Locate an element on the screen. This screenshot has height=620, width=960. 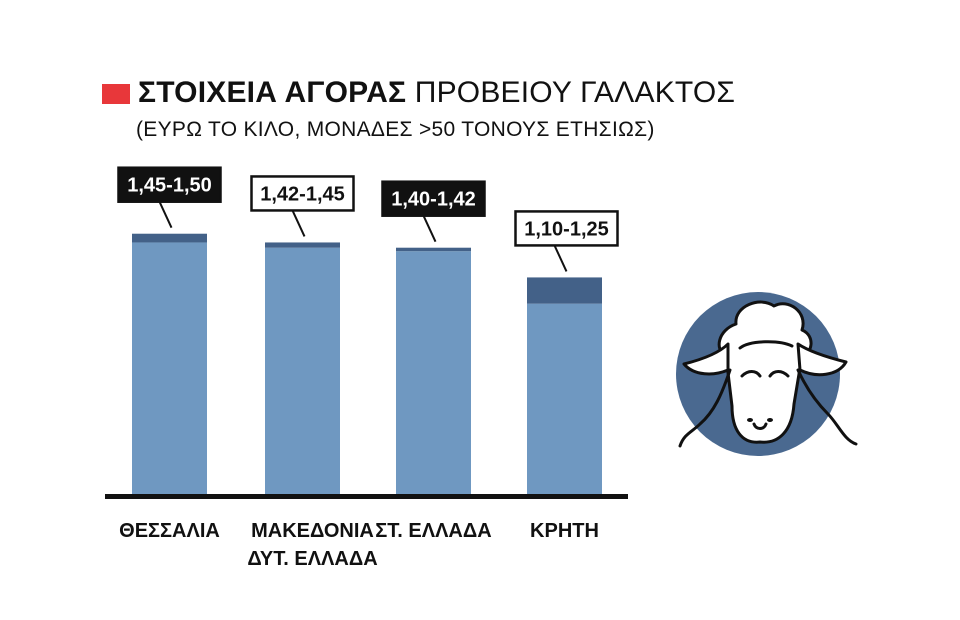
sheep-icon is located at coordinates (767, 374).